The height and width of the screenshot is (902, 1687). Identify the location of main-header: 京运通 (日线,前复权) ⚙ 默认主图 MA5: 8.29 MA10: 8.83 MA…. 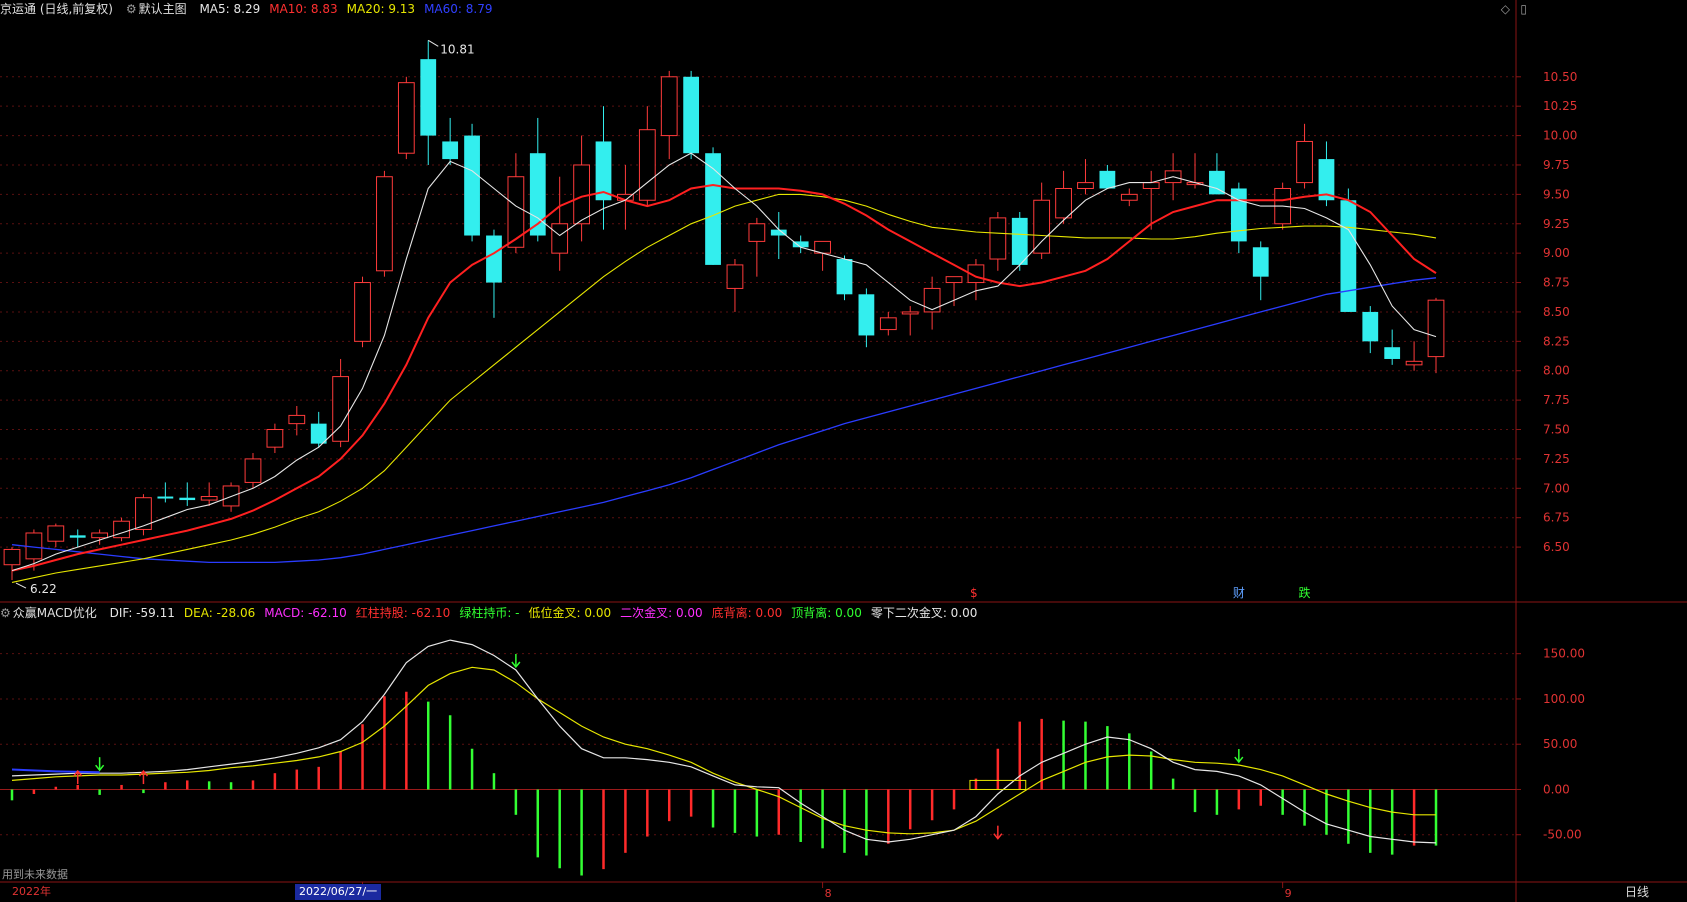
(255, 9).